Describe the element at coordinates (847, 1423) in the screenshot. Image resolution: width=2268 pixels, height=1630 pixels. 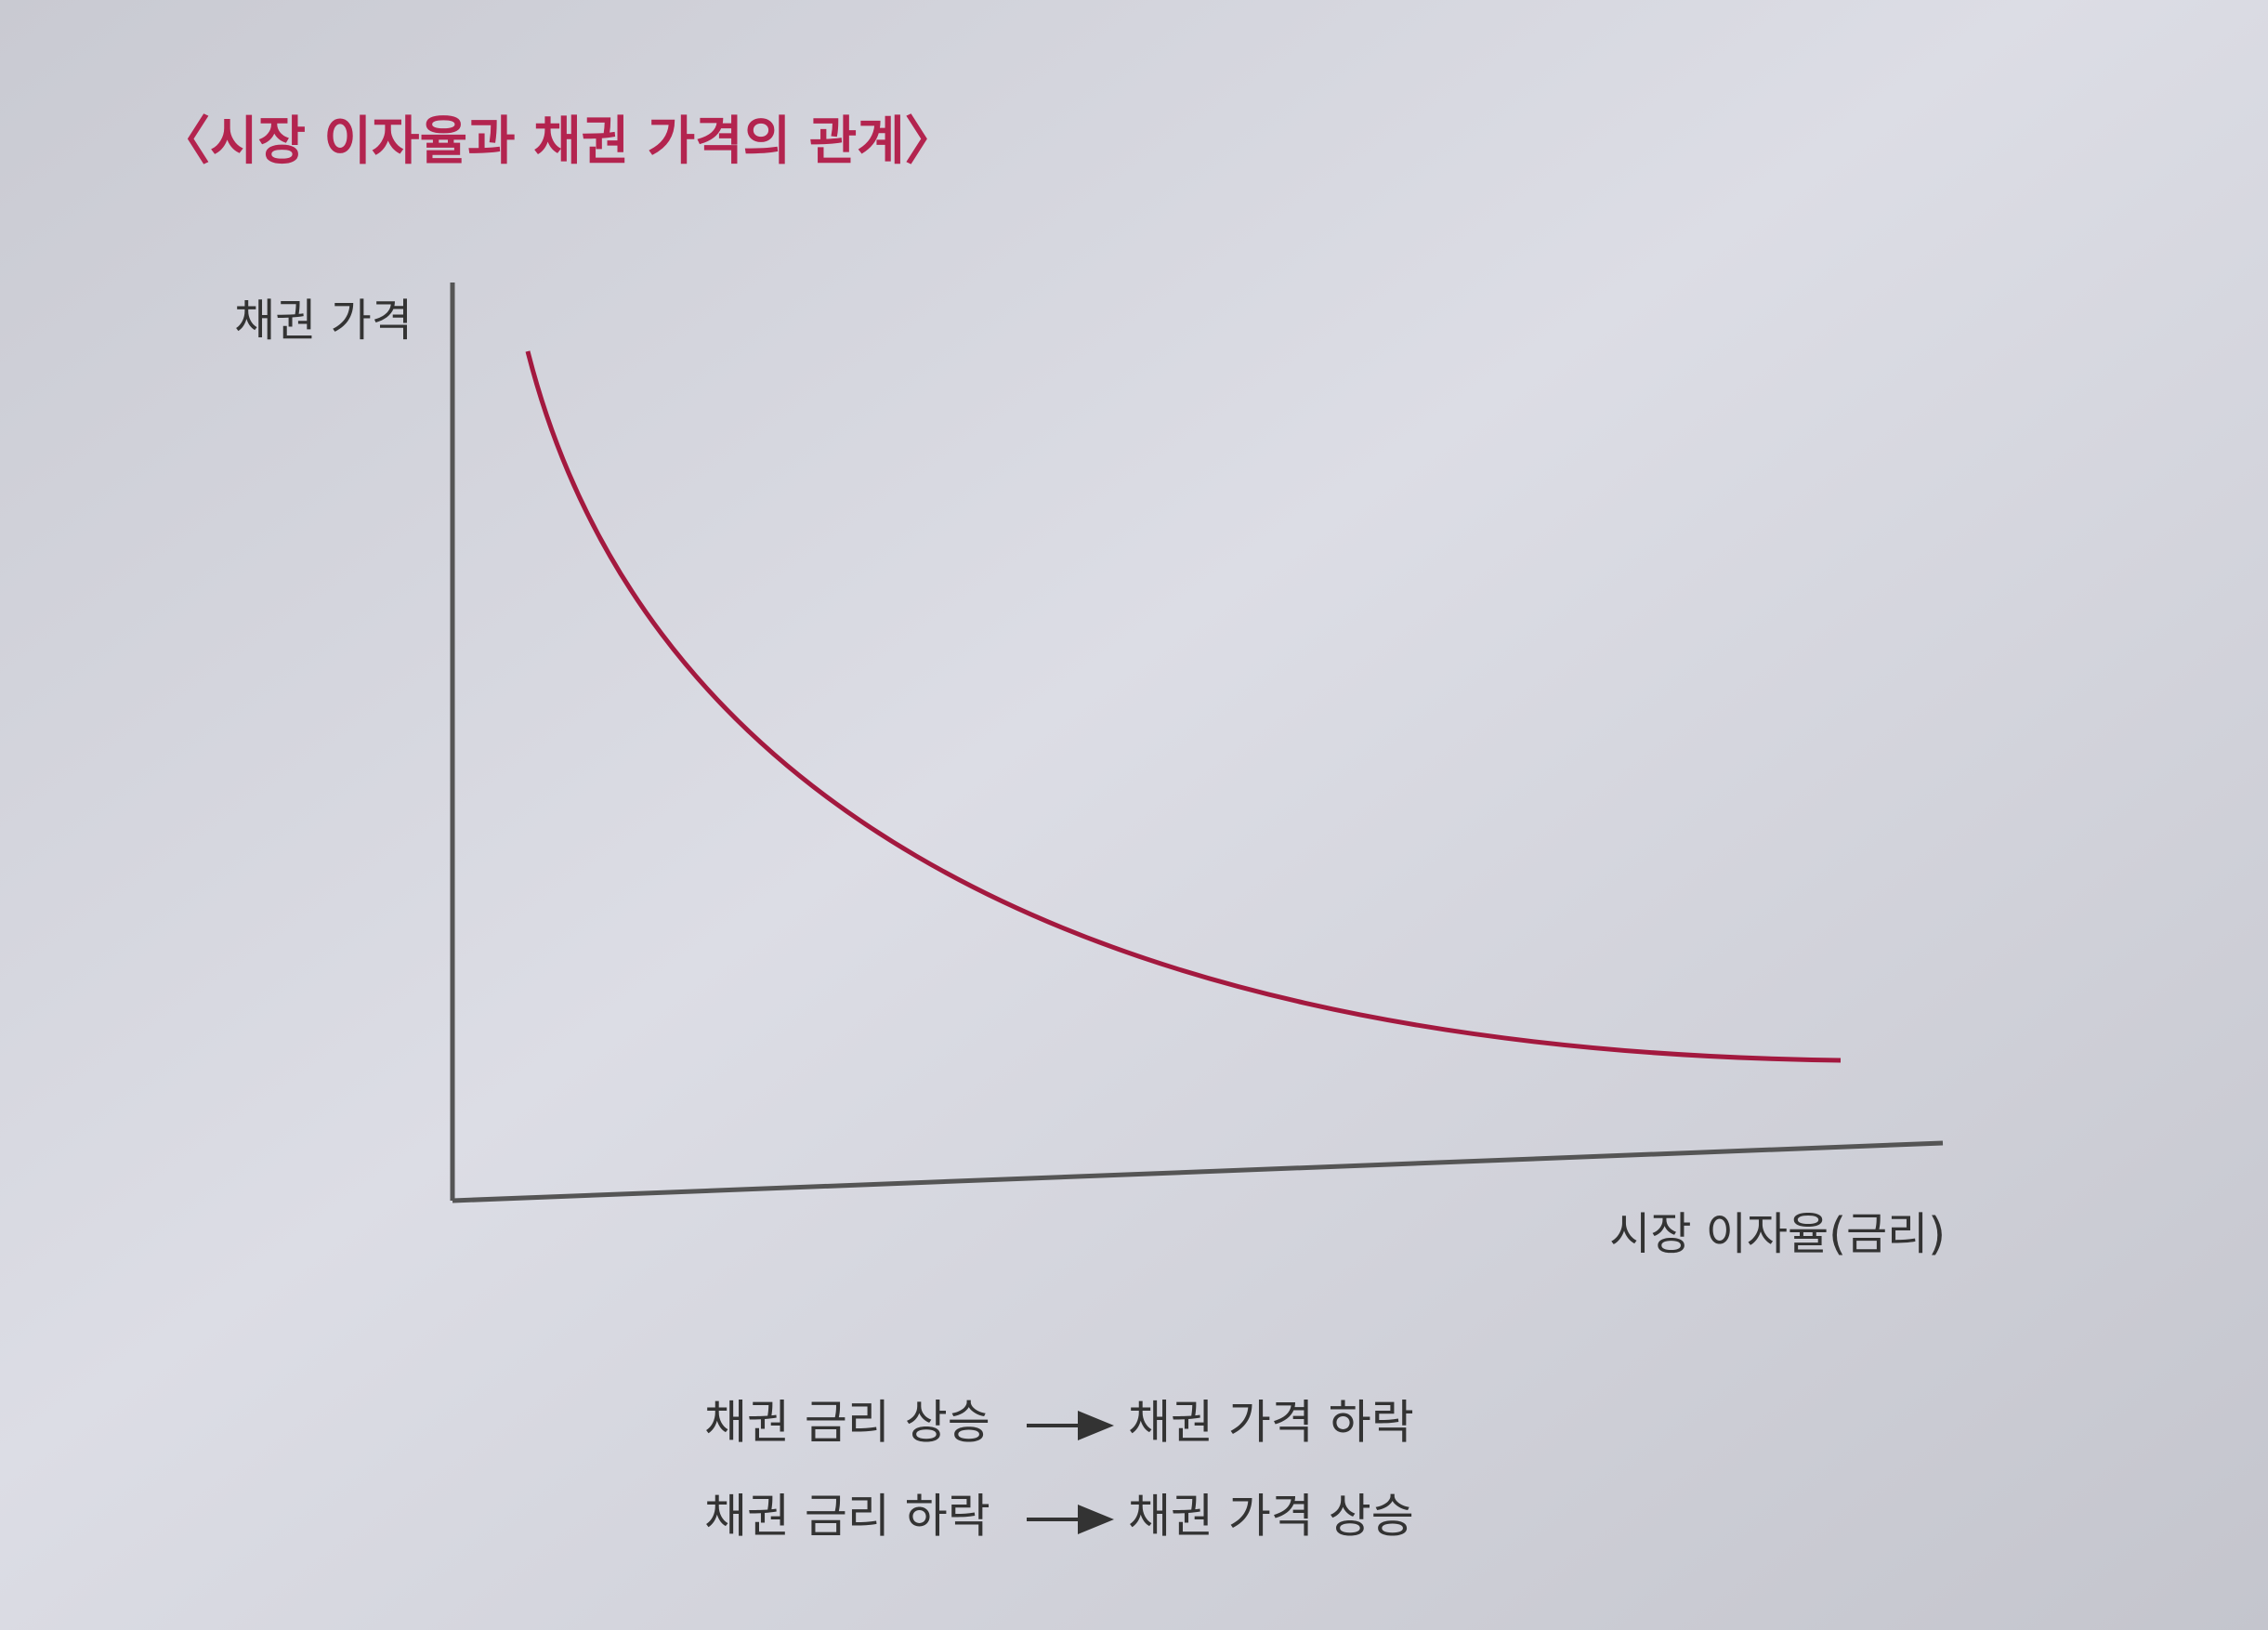
I see `note-cause: 채권 금리 상승` at that location.